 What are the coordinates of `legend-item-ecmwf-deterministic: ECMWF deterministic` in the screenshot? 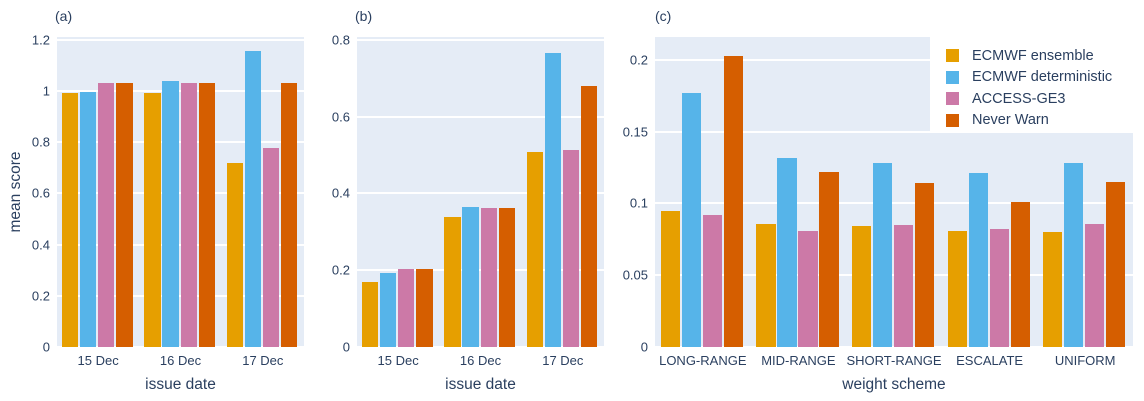 It's located at (1043, 78).